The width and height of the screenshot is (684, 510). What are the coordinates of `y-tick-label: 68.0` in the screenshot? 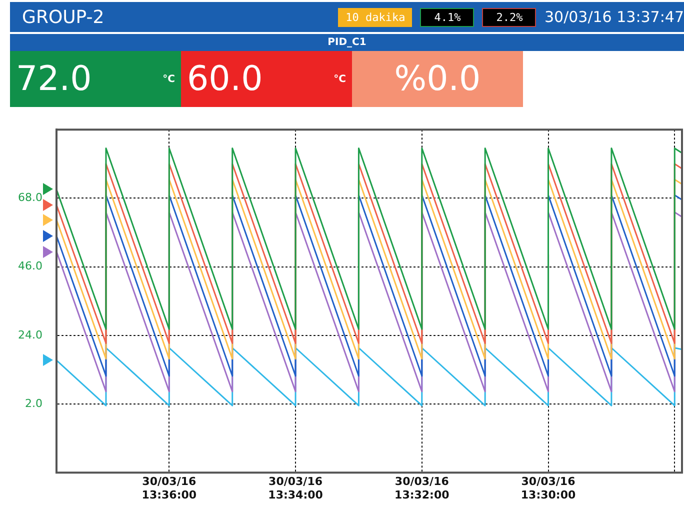 It's located at (30, 197).